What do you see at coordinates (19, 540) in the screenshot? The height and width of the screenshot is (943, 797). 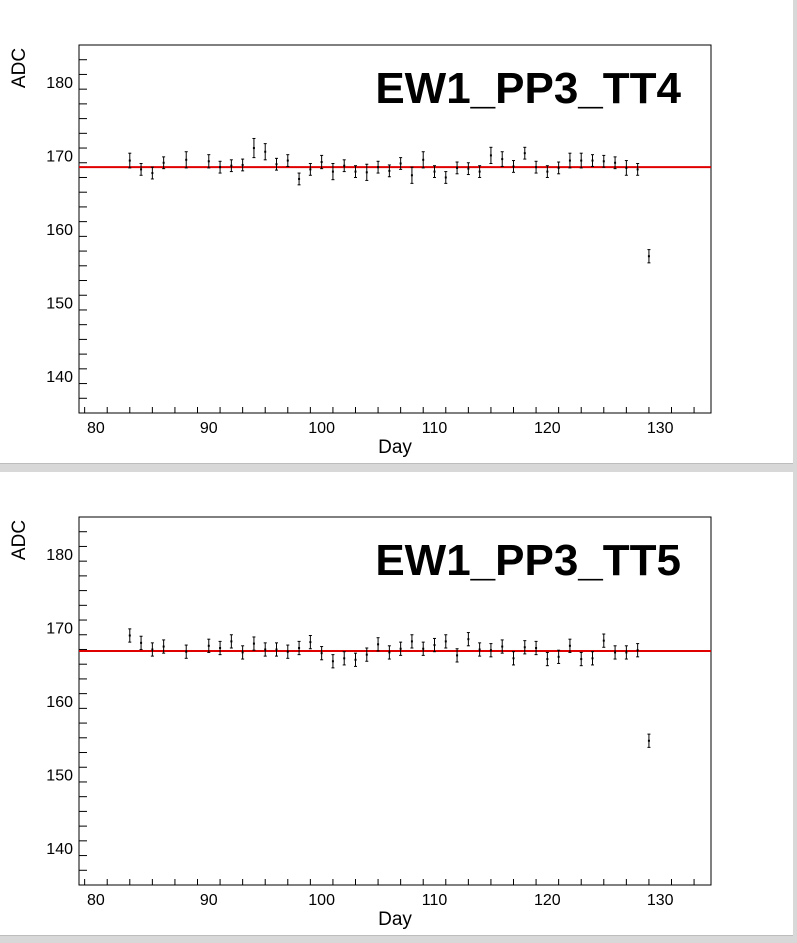 I see `y-axis-title: ADC` at bounding box center [19, 540].